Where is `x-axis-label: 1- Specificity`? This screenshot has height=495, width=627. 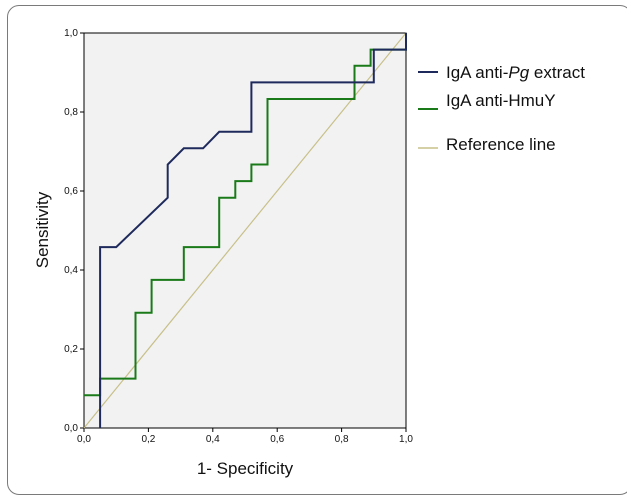
x-axis-label: 1- Specificity is located at coordinates (245, 468).